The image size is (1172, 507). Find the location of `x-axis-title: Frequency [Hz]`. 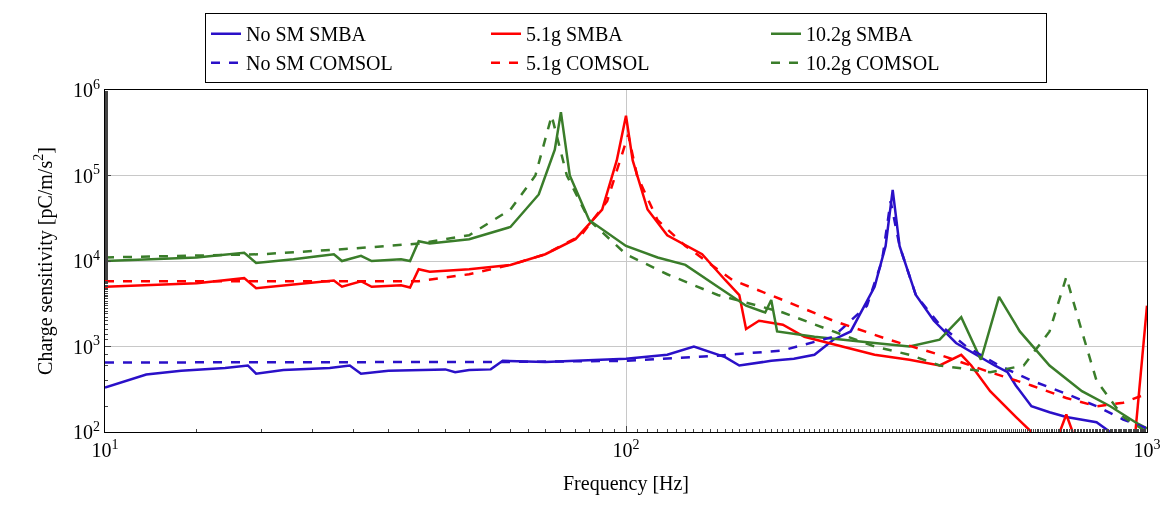

x-axis-title: Frequency [Hz] is located at coordinates (626, 483).